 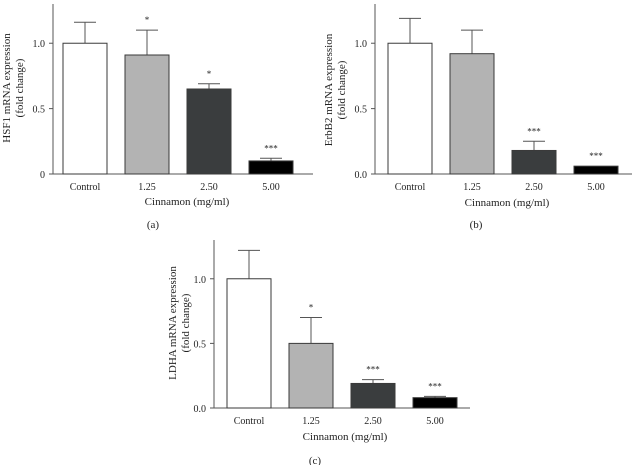 I want to click on panel-c-ytick-label: 1.0, so click(x=200, y=280).